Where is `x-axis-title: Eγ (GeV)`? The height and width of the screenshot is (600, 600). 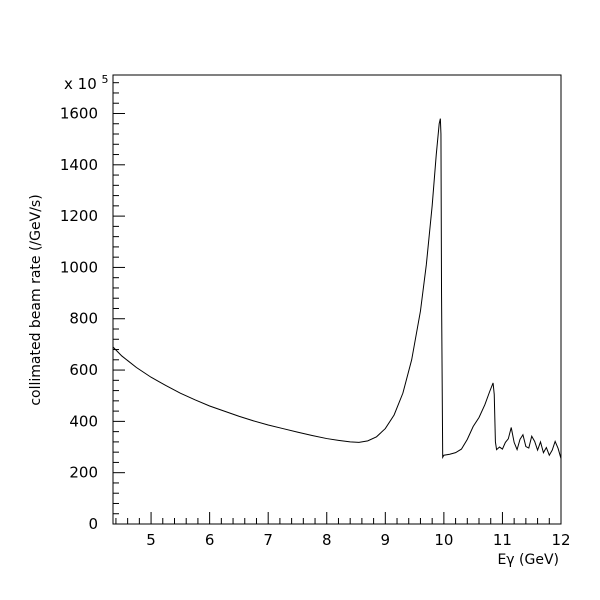 x-axis-title: Eγ (GeV) is located at coordinates (528, 560).